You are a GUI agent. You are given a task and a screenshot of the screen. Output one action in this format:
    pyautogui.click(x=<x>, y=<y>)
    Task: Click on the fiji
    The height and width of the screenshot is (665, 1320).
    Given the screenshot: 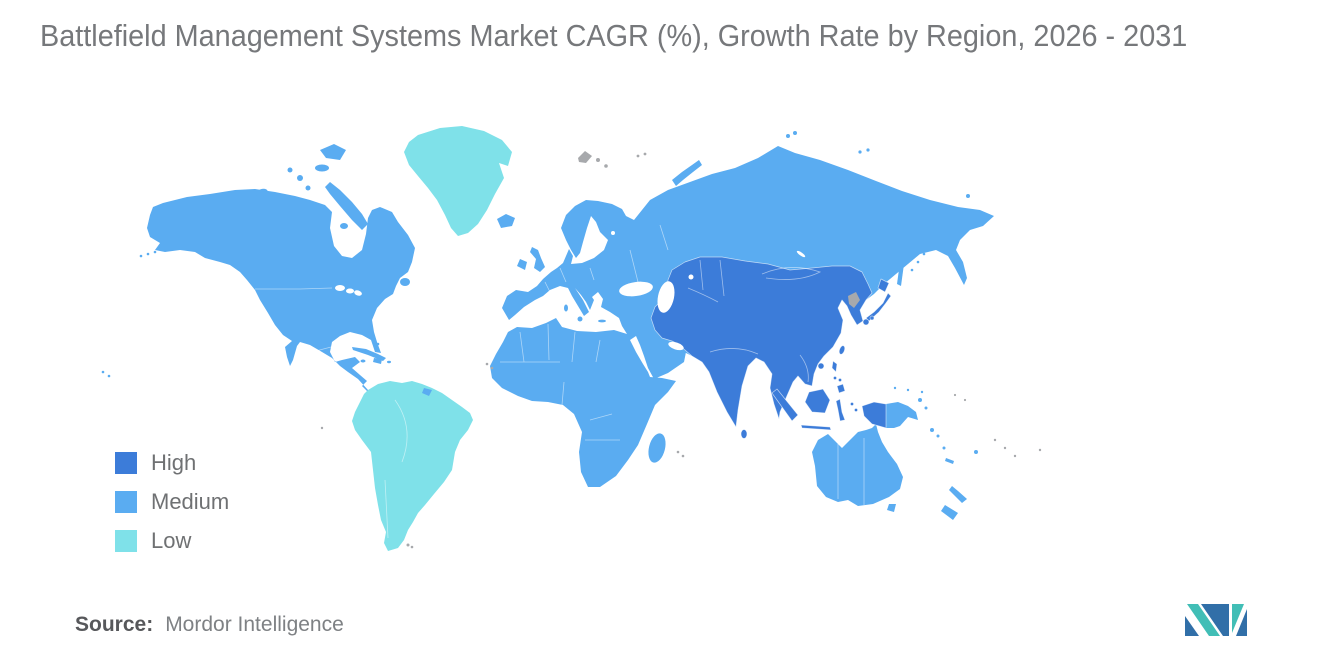 What is the action you would take?
    pyautogui.click(x=976, y=452)
    